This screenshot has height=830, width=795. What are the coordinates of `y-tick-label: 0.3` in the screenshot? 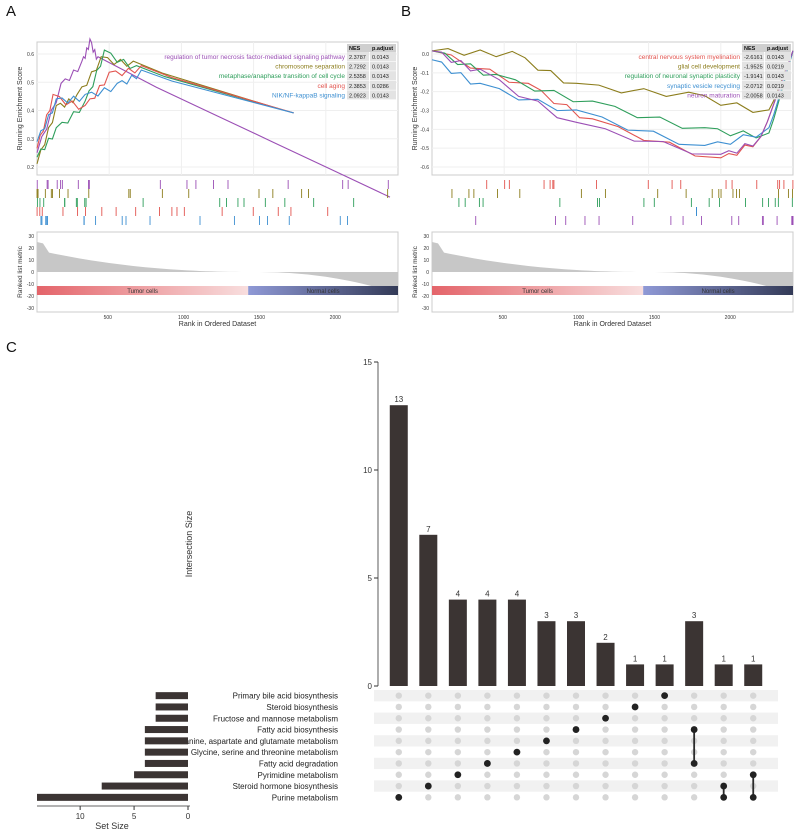 It's located at (30, 140).